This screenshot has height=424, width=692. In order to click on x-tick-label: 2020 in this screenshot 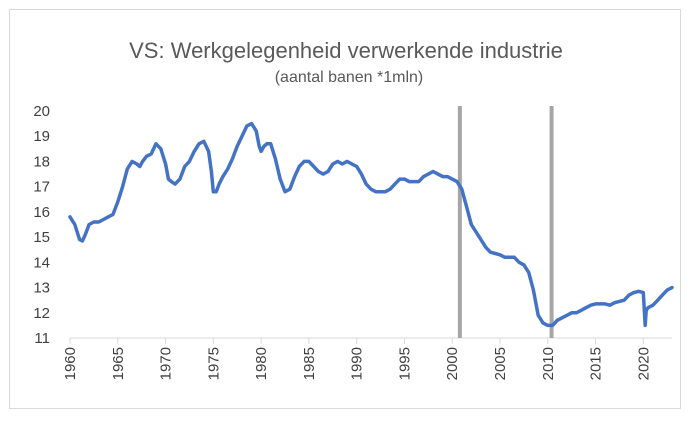, I will do `click(643, 363)`.